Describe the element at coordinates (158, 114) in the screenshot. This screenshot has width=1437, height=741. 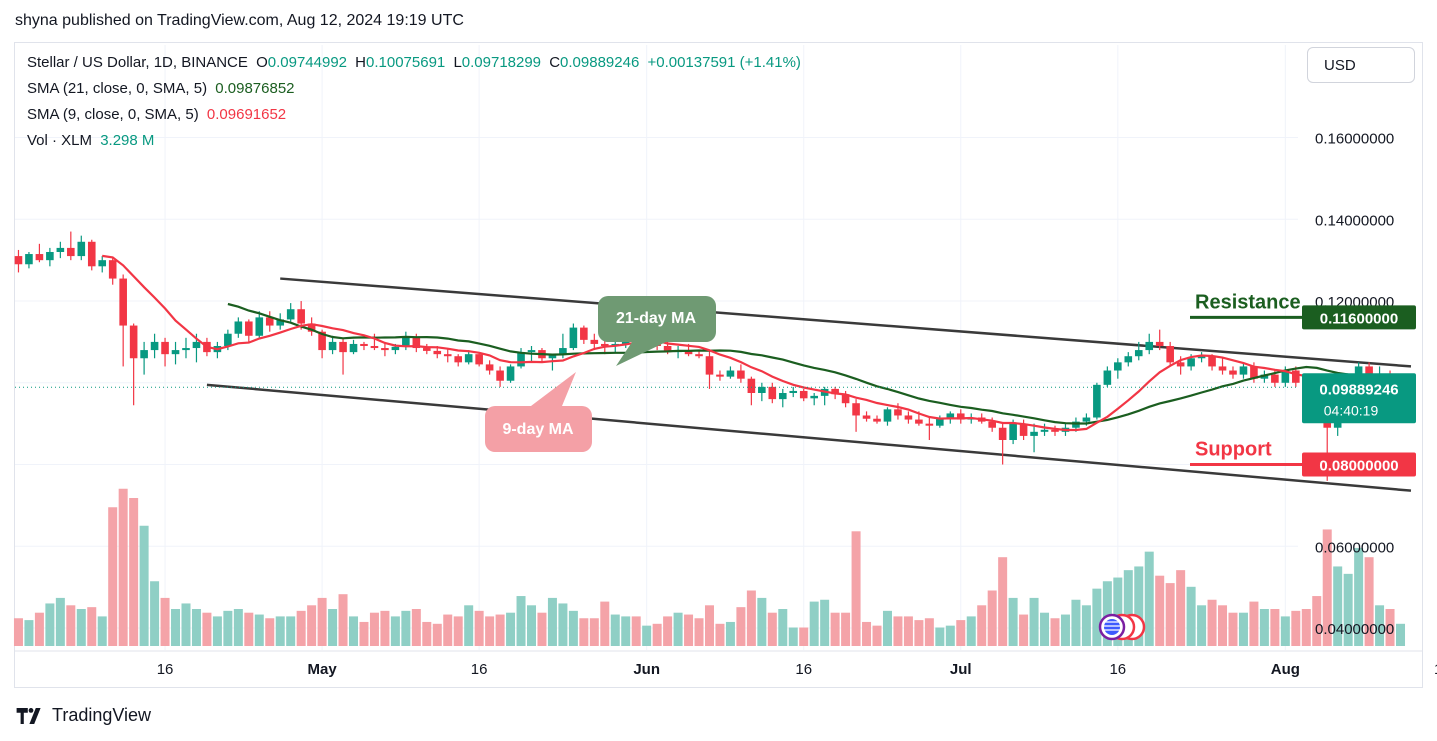
I see `legend-sma9-row: SMA (9, close, 0, SMA, 5) 0.09691652` at that location.